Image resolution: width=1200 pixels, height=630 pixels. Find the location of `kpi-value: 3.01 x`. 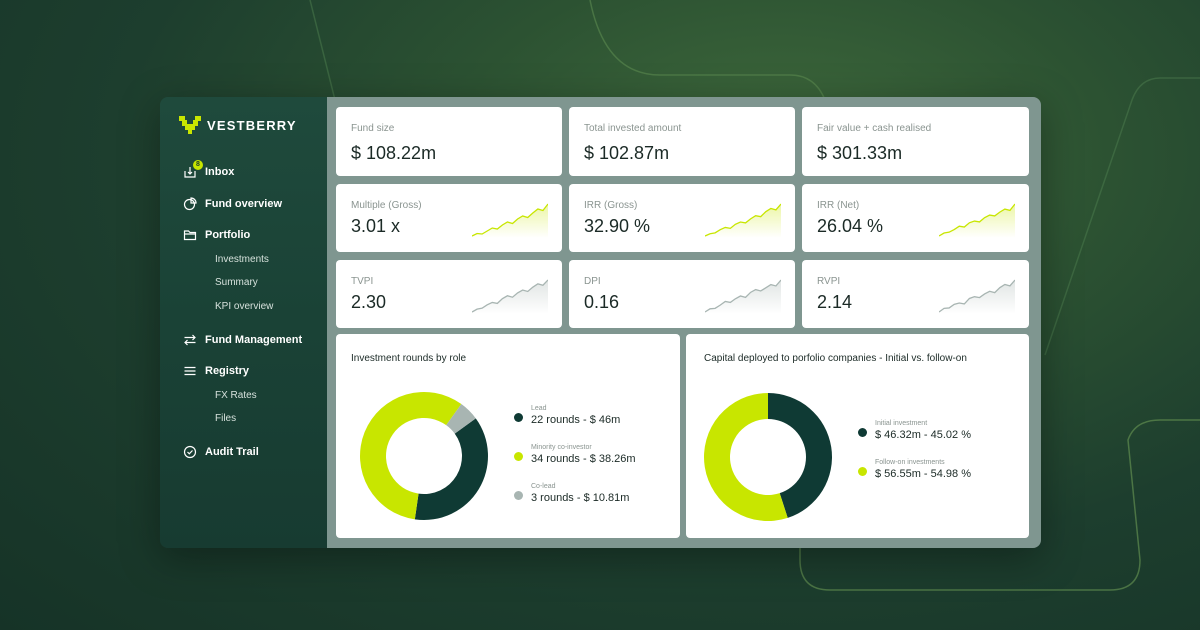

kpi-value: 3.01 x is located at coordinates (376, 226).